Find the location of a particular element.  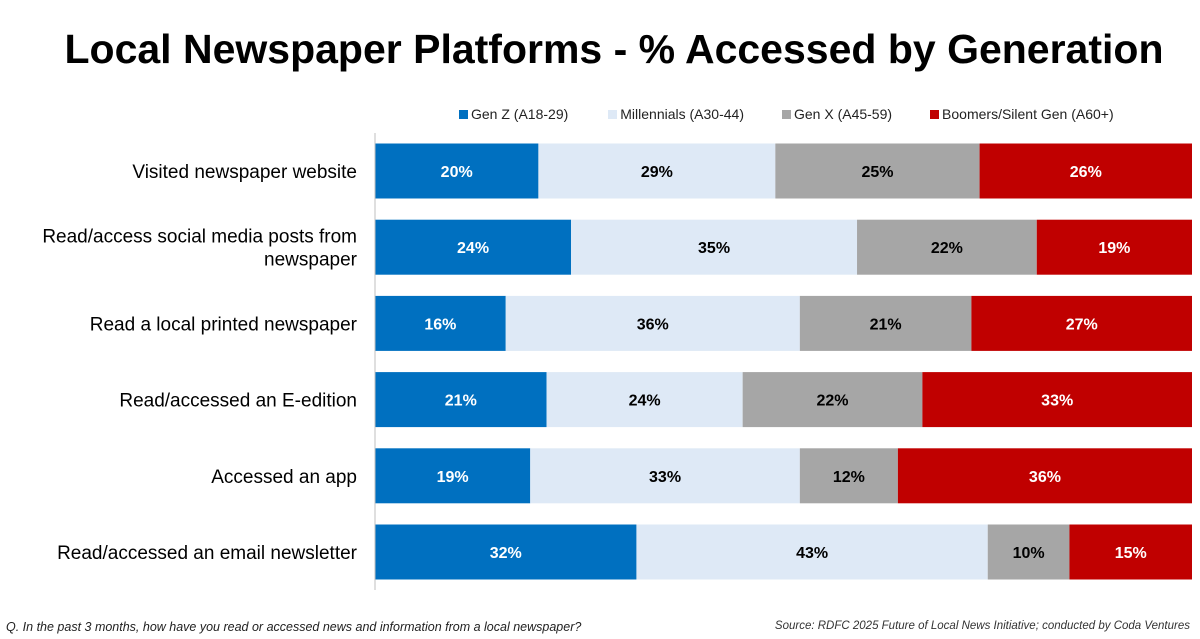

data-label: 15% is located at coordinates (1131, 553).